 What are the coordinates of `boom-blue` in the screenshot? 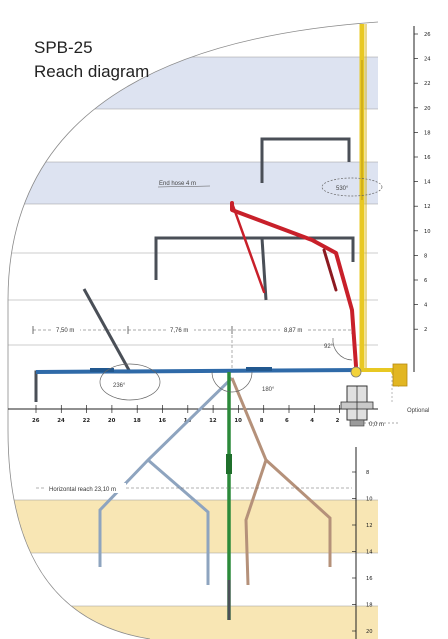 It's located at (199, 370).